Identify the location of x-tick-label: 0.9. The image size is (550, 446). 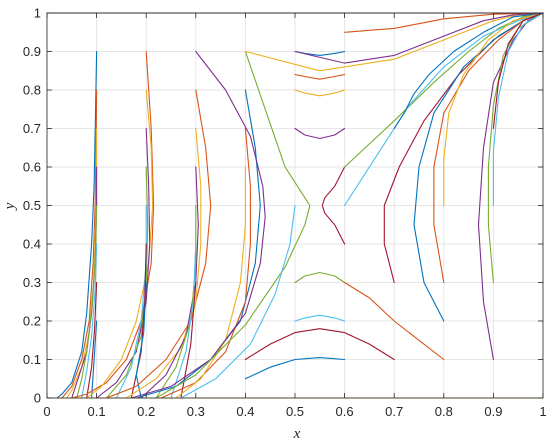
(493, 411).